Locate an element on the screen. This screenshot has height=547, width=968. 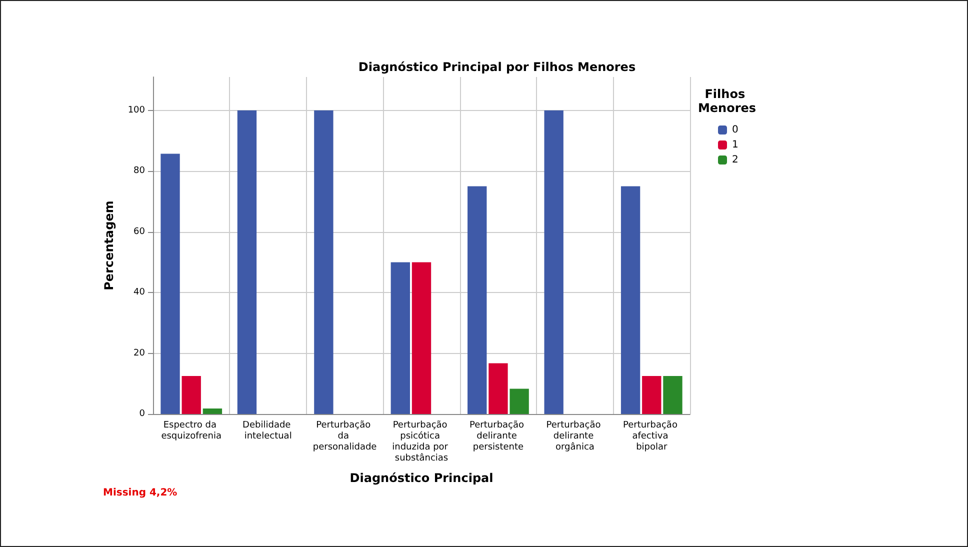
legend-label: 1 is located at coordinates (735, 145).